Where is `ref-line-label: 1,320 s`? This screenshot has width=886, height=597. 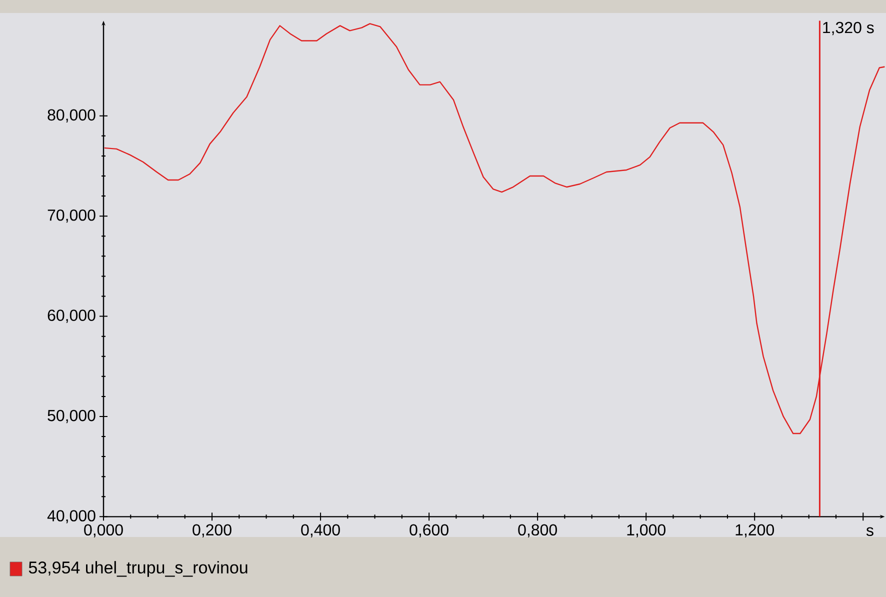
ref-line-label: 1,320 s is located at coordinates (848, 29).